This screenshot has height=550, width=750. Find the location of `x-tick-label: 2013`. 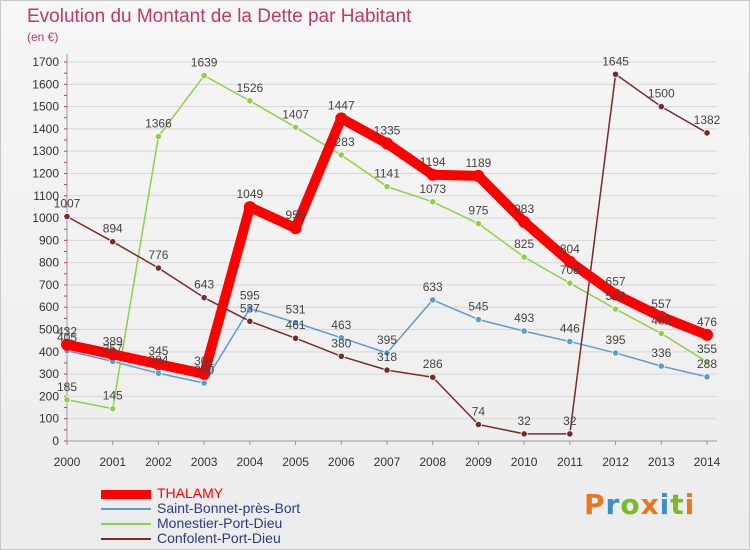

x-tick-label: 2013 is located at coordinates (661, 462).